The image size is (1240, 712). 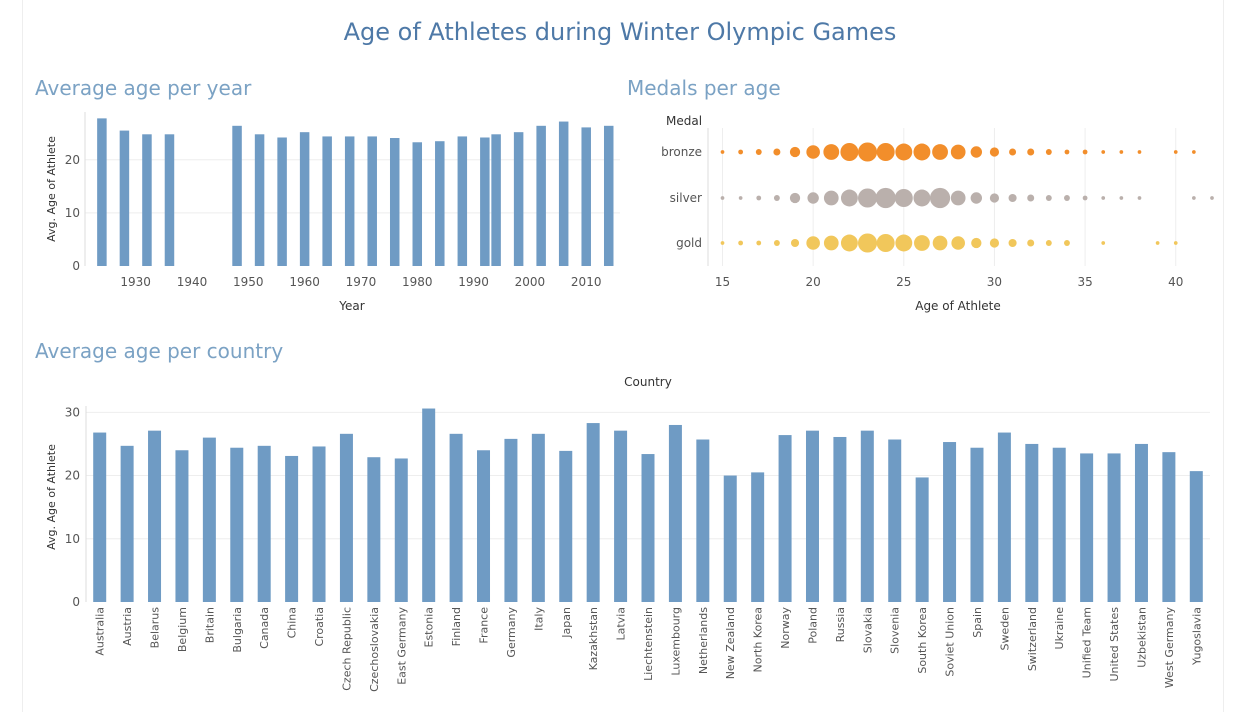 I want to click on year-x-tick-label: 1950, so click(x=248, y=282).